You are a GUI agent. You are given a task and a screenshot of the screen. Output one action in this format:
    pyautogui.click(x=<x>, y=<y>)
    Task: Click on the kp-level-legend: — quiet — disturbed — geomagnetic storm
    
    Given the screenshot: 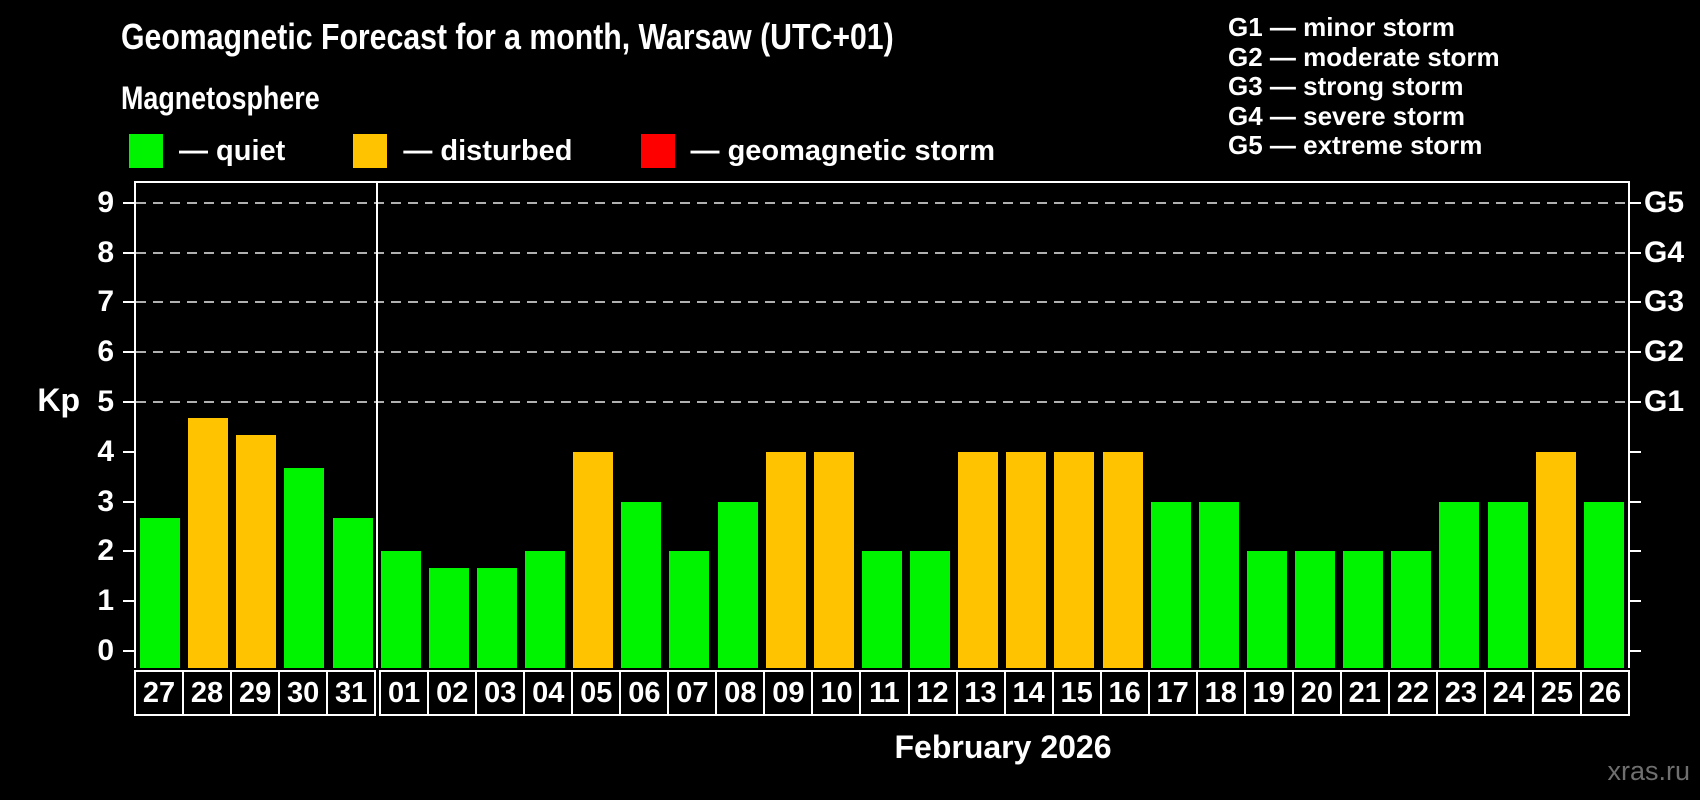 What is the action you would take?
    pyautogui.click(x=562, y=151)
    